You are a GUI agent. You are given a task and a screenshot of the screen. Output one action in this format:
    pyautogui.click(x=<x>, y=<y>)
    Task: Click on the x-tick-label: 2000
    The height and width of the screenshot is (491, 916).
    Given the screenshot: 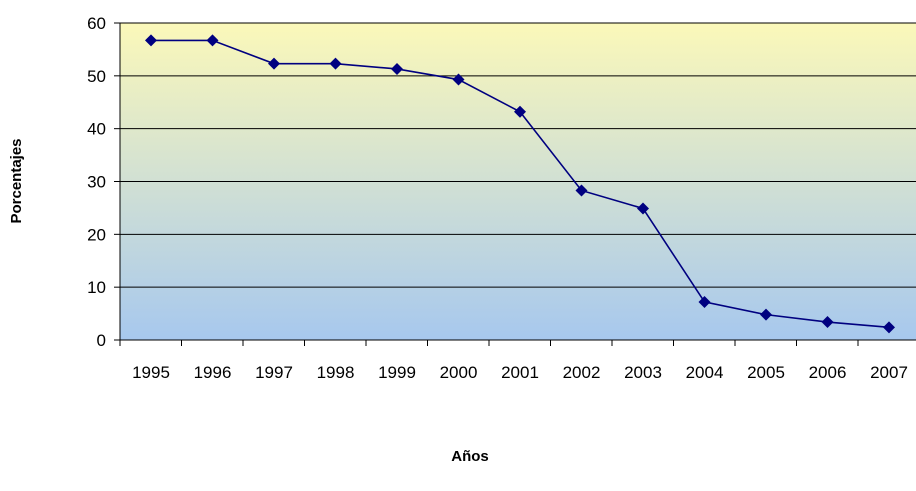 What is the action you would take?
    pyautogui.click(x=459, y=372)
    